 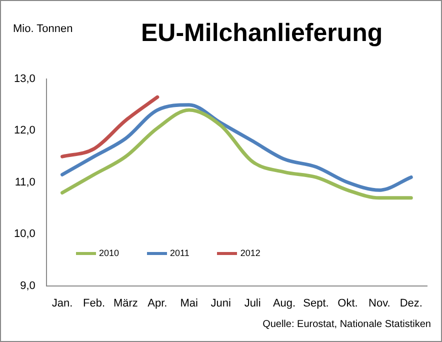 What do you see at coordinates (179, 253) in the screenshot?
I see `legend-label: 2011` at bounding box center [179, 253].